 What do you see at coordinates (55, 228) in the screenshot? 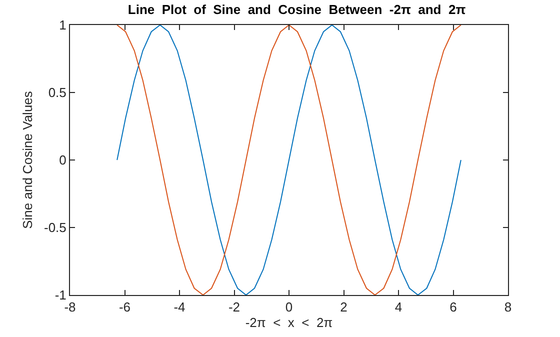
I see `y-tick-label: -0.5` at bounding box center [55, 228].